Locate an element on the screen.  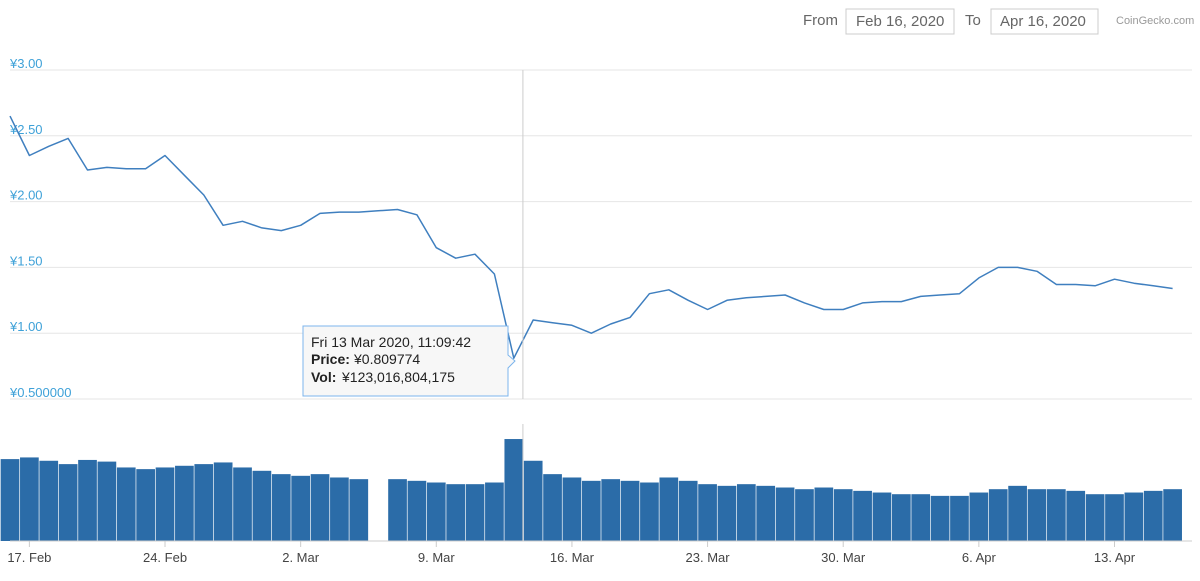
tooltip-price-label: Price: is located at coordinates (330, 359).